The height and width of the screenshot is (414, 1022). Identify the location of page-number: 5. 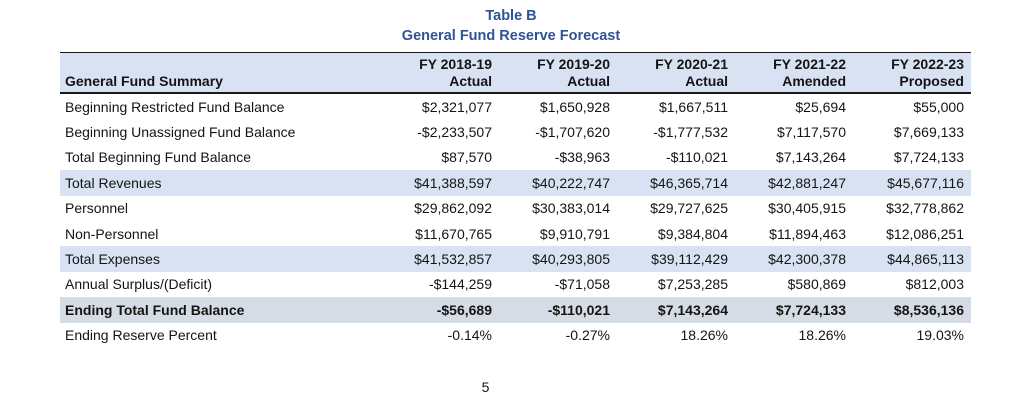
(485, 387).